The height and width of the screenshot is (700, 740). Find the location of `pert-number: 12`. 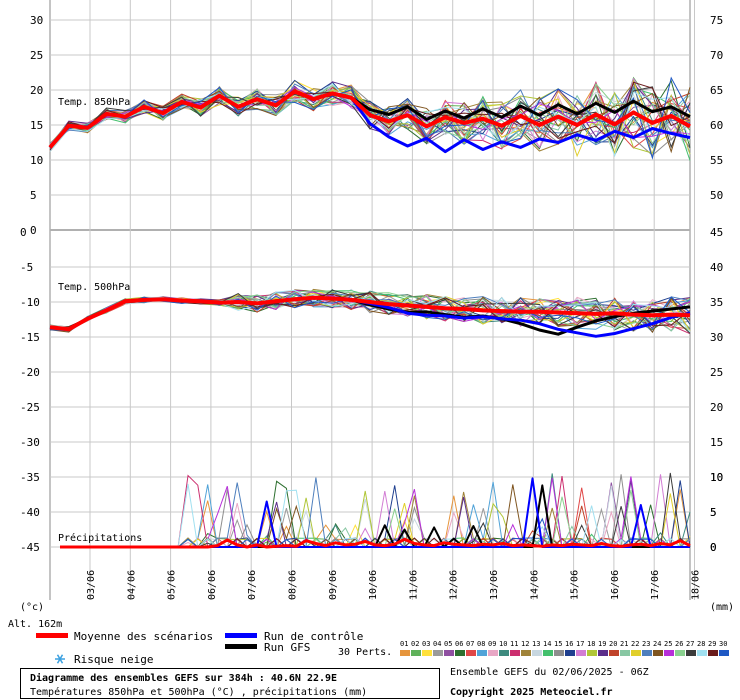

pert-number: 12 is located at coordinates (525, 644).